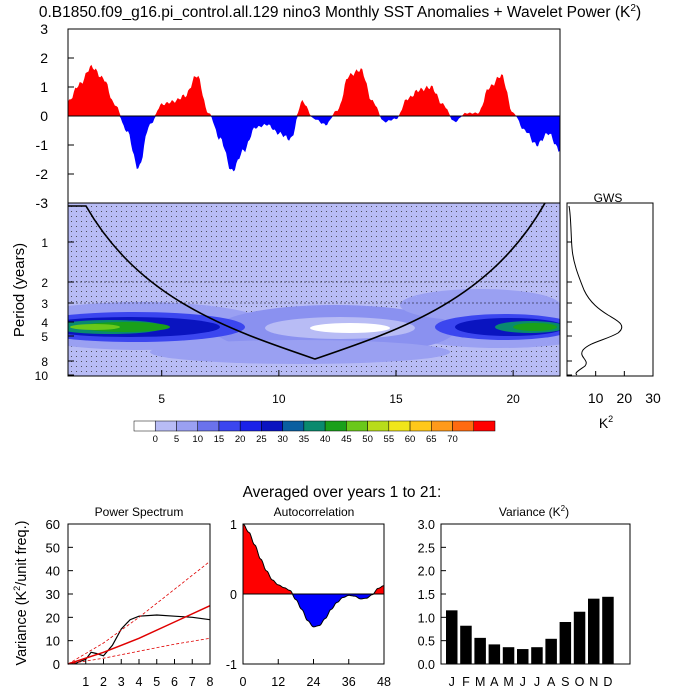 This screenshot has height=700, width=700. What do you see at coordinates (197, 439) in the screenshot?
I see `colorbar-label: 10` at bounding box center [197, 439].